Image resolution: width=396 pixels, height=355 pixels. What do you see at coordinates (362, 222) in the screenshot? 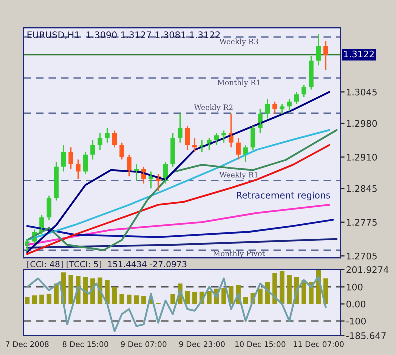
I see `y-tick-label: 1.2775` at bounding box center [362, 222].